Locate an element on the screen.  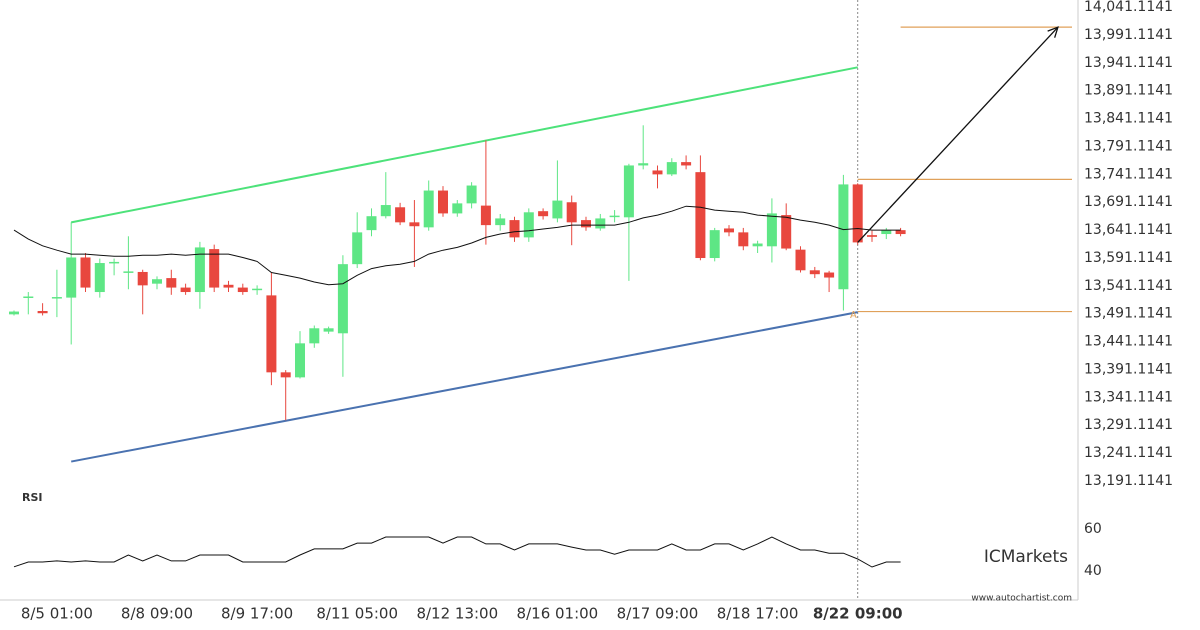
y-tick-label: 13,741.1141 is located at coordinates (1128, 174).